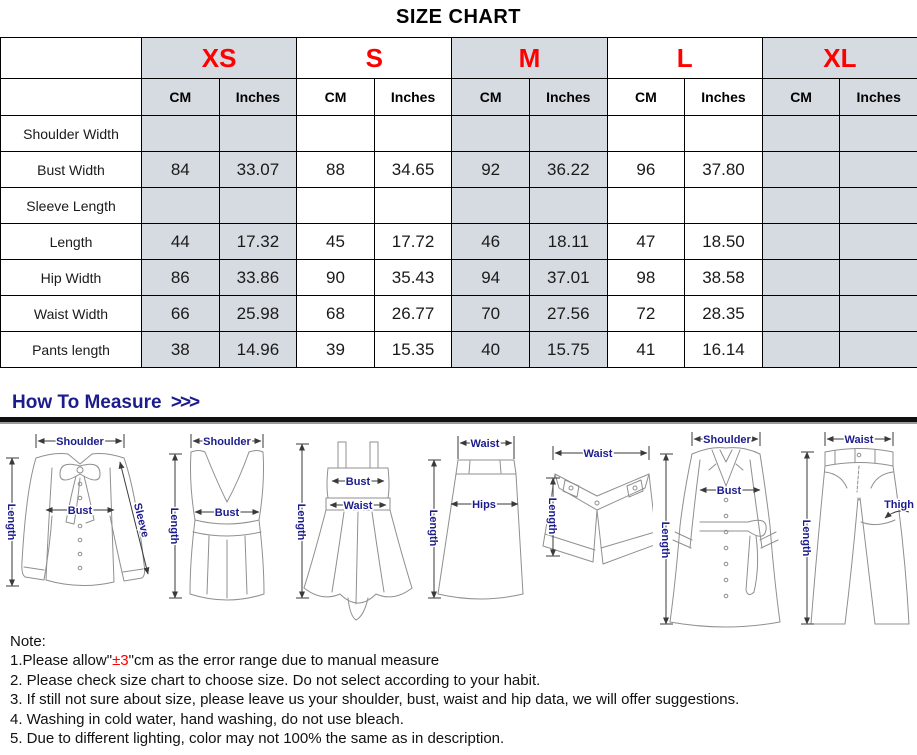  What do you see at coordinates (71, 313) in the screenshot?
I see `row-label: Waist Width` at bounding box center [71, 313].